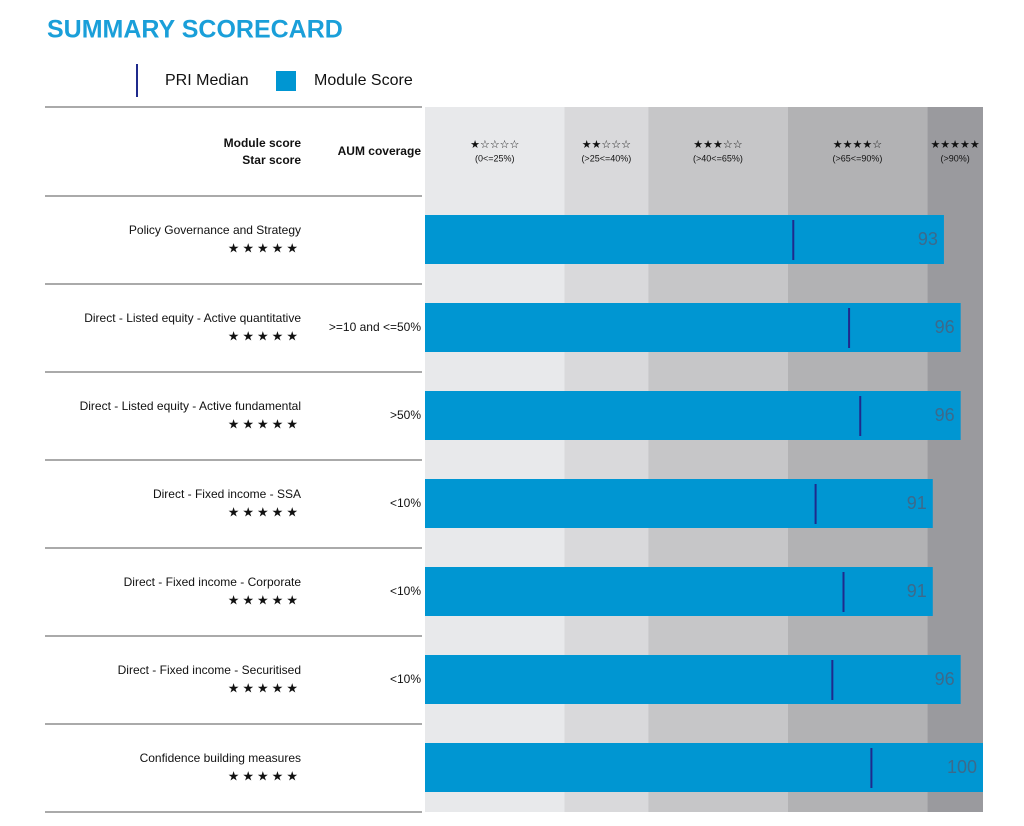  I want to click on aum-coverage: >50%, so click(405, 415).